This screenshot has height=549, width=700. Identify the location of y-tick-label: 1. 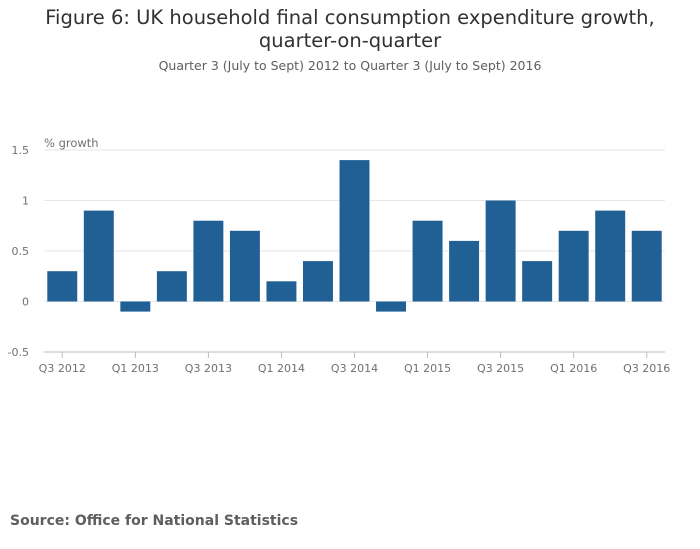
(25, 201).